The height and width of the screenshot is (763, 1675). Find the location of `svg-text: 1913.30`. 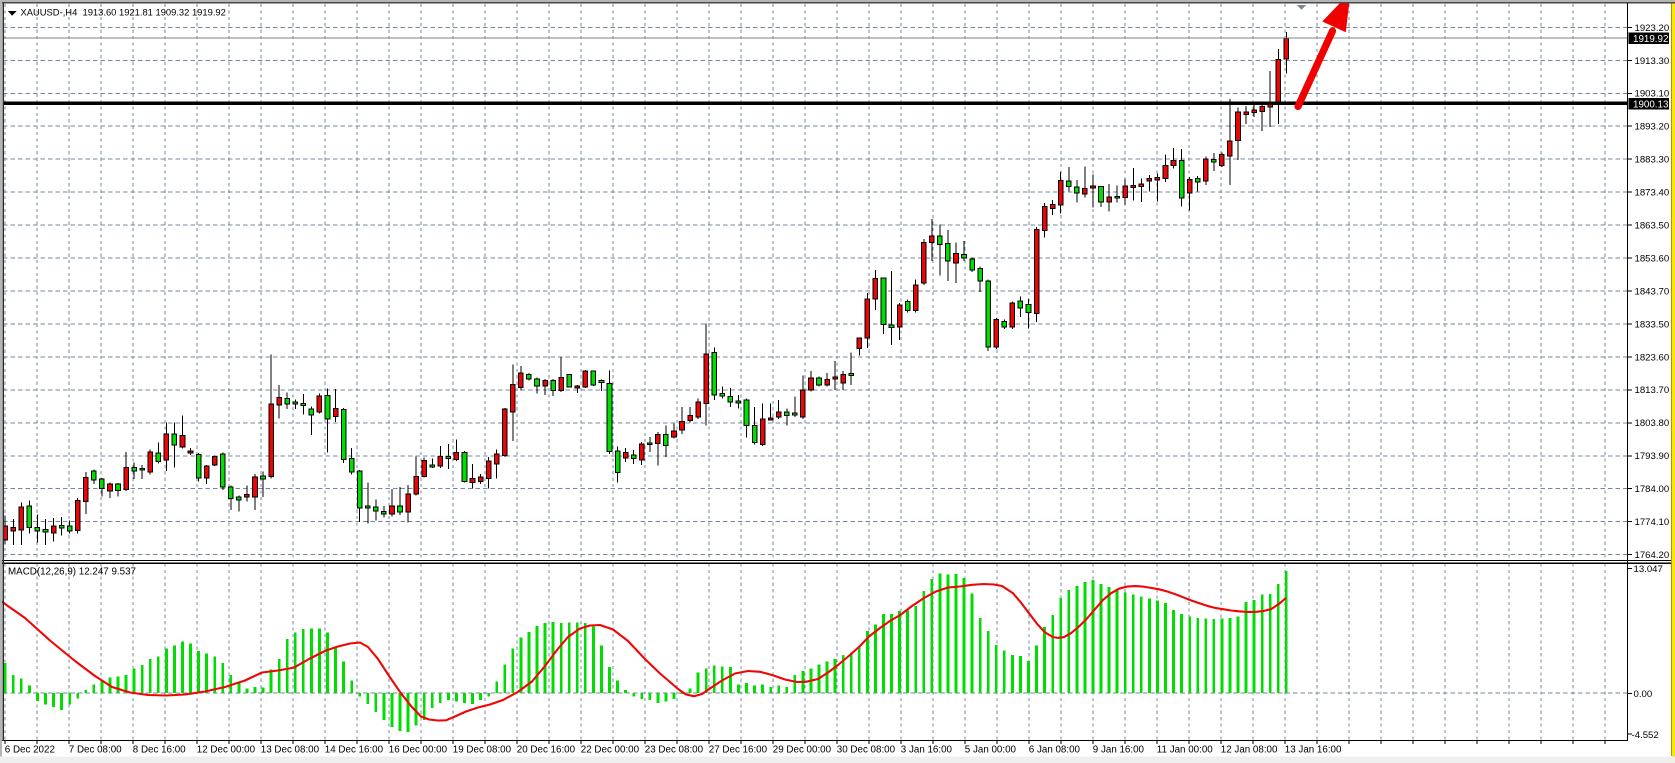

svg-text: 1913.30 is located at coordinates (1652, 61).